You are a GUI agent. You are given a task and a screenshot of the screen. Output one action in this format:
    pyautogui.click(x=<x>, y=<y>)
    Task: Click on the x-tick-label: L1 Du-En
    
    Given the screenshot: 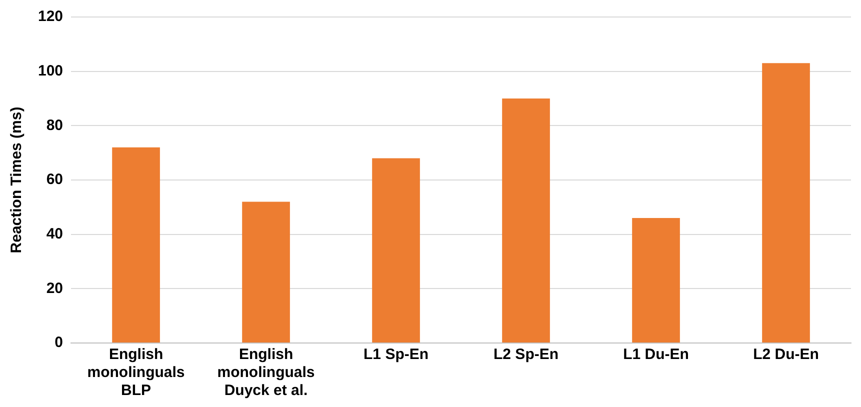 What is the action you would take?
    pyautogui.click(x=656, y=355)
    